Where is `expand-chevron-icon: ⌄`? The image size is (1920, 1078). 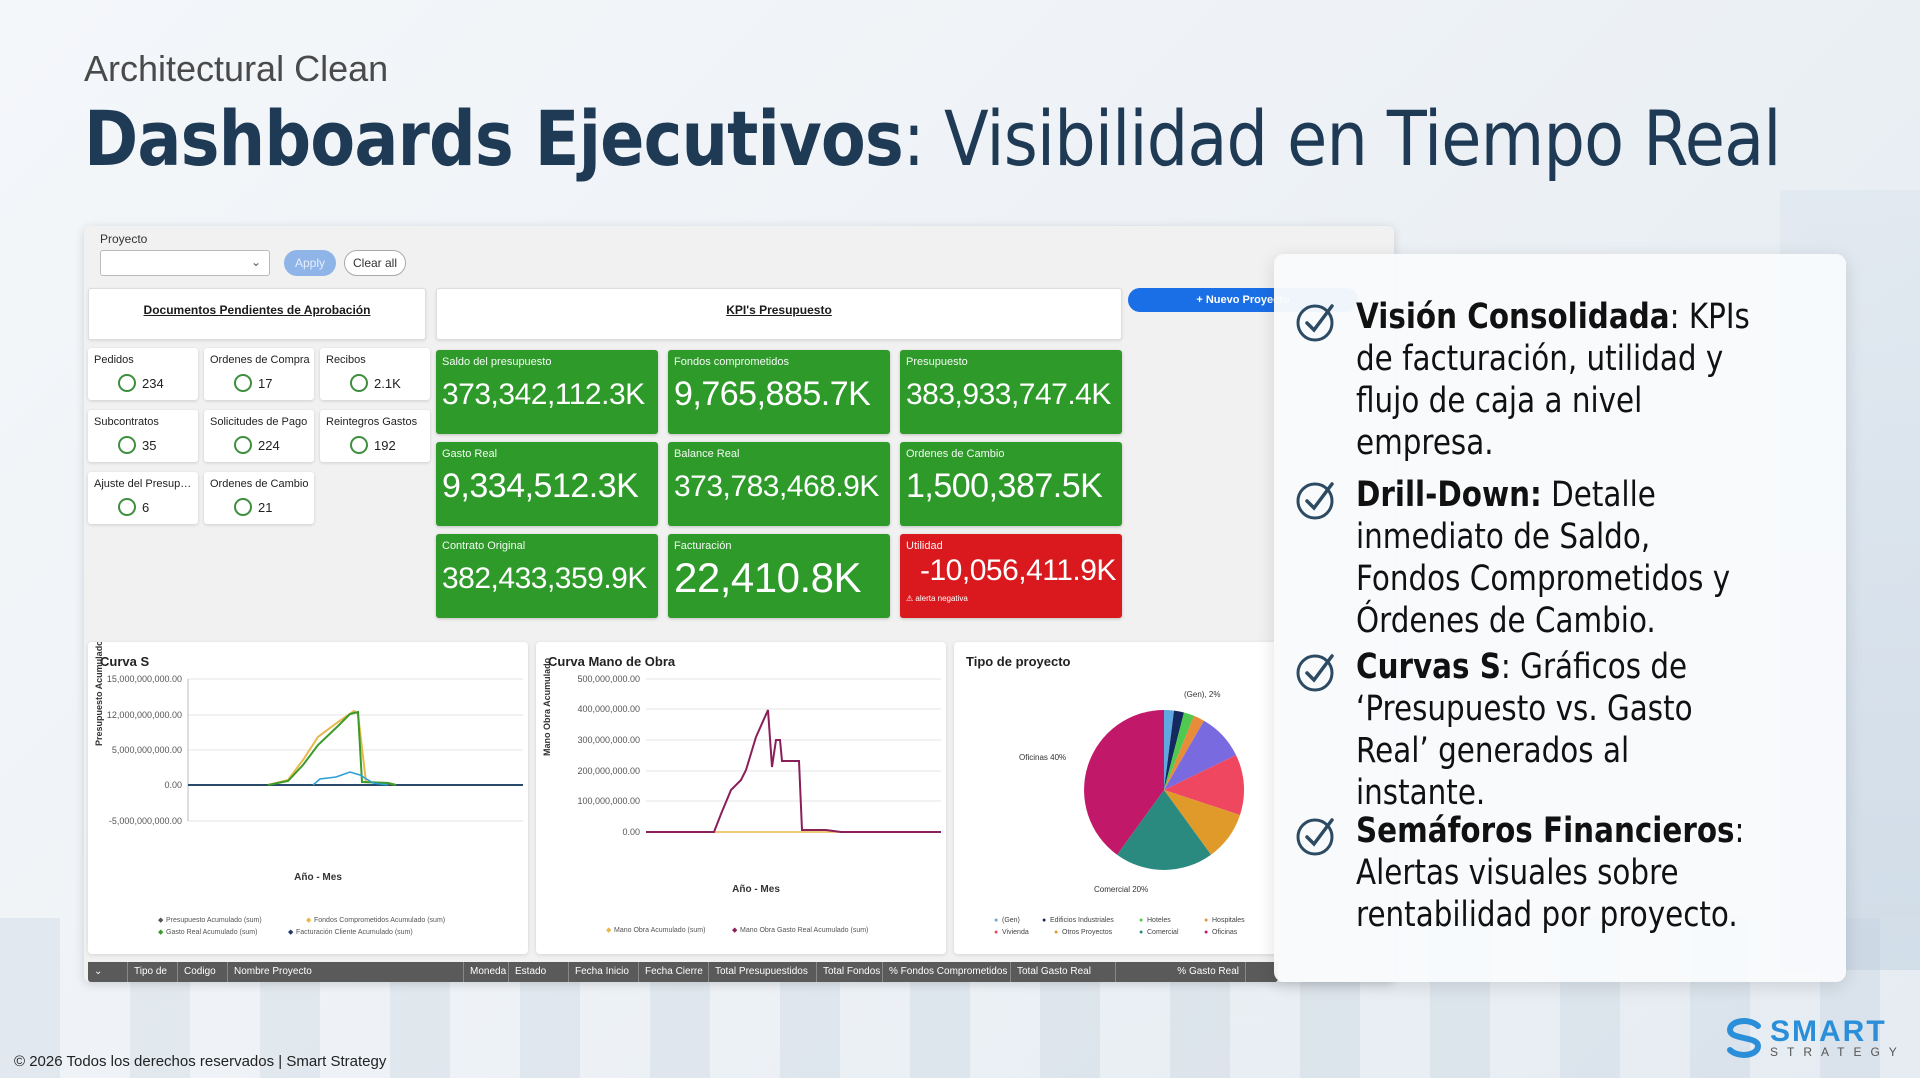 expand-chevron-icon: ⌄ is located at coordinates (108, 972).